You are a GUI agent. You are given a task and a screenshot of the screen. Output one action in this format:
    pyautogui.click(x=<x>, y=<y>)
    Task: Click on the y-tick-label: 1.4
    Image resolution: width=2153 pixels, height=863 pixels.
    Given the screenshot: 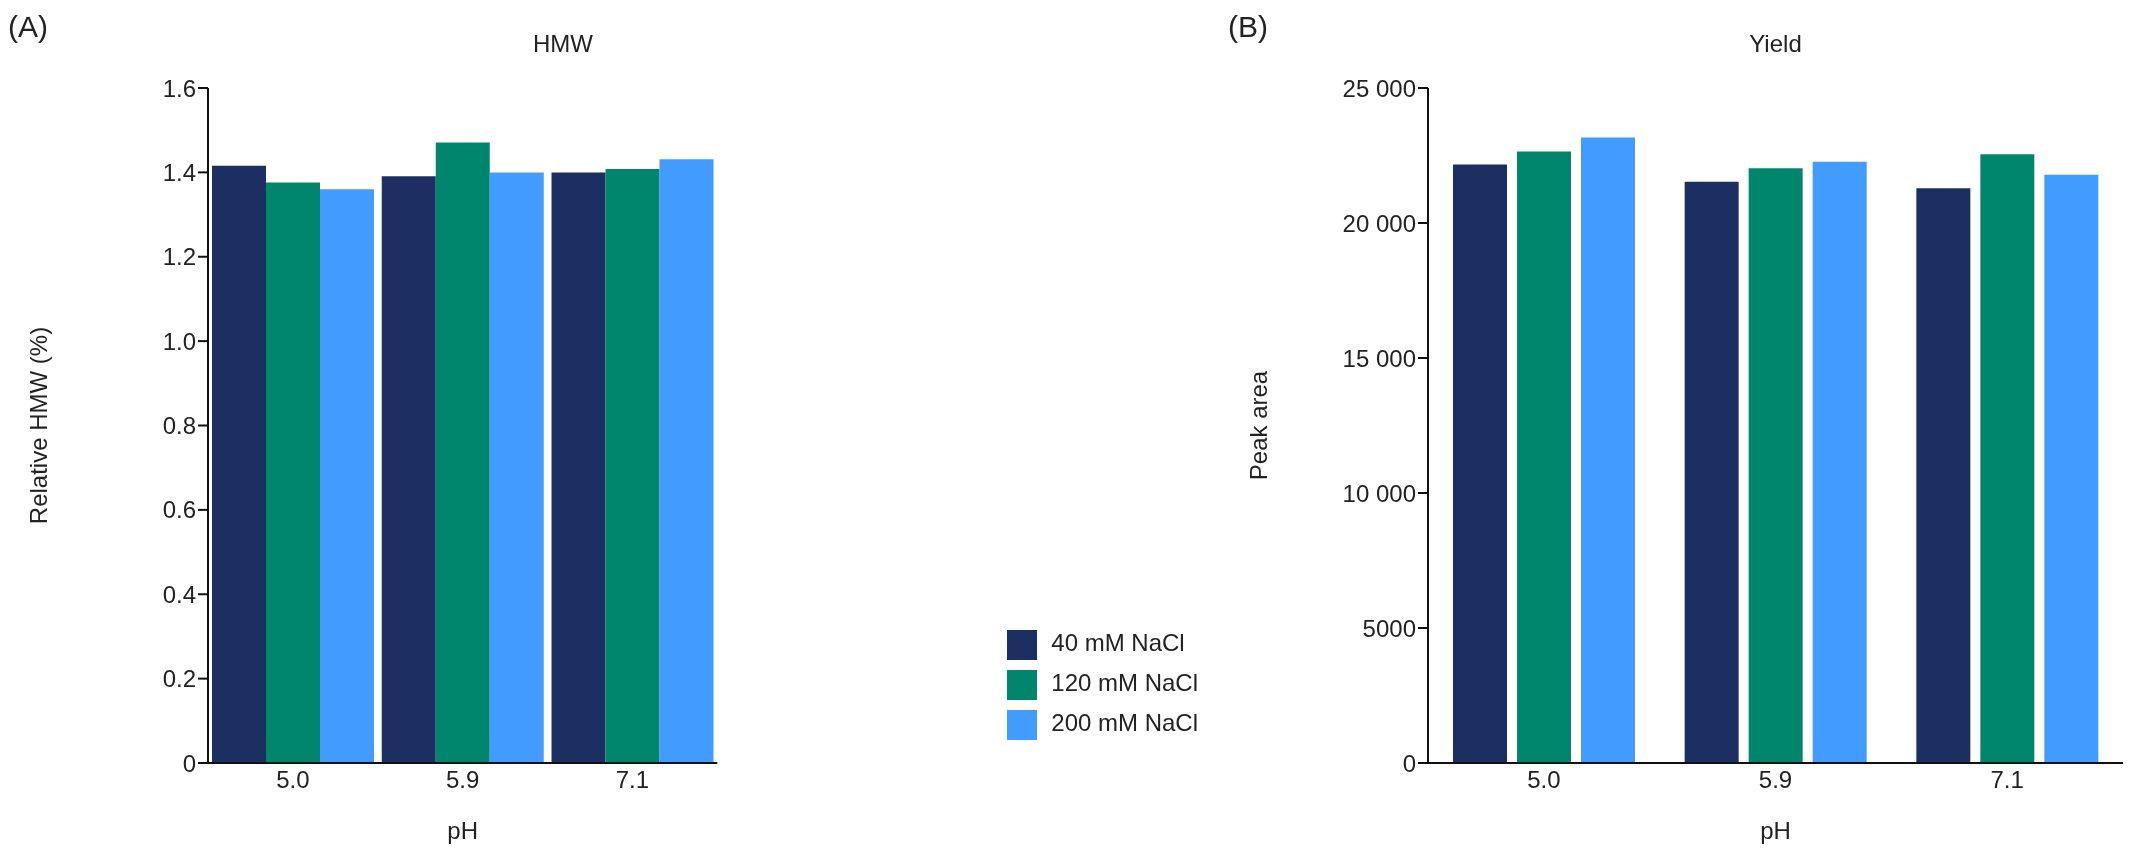 What is the action you would take?
    pyautogui.click(x=179, y=172)
    